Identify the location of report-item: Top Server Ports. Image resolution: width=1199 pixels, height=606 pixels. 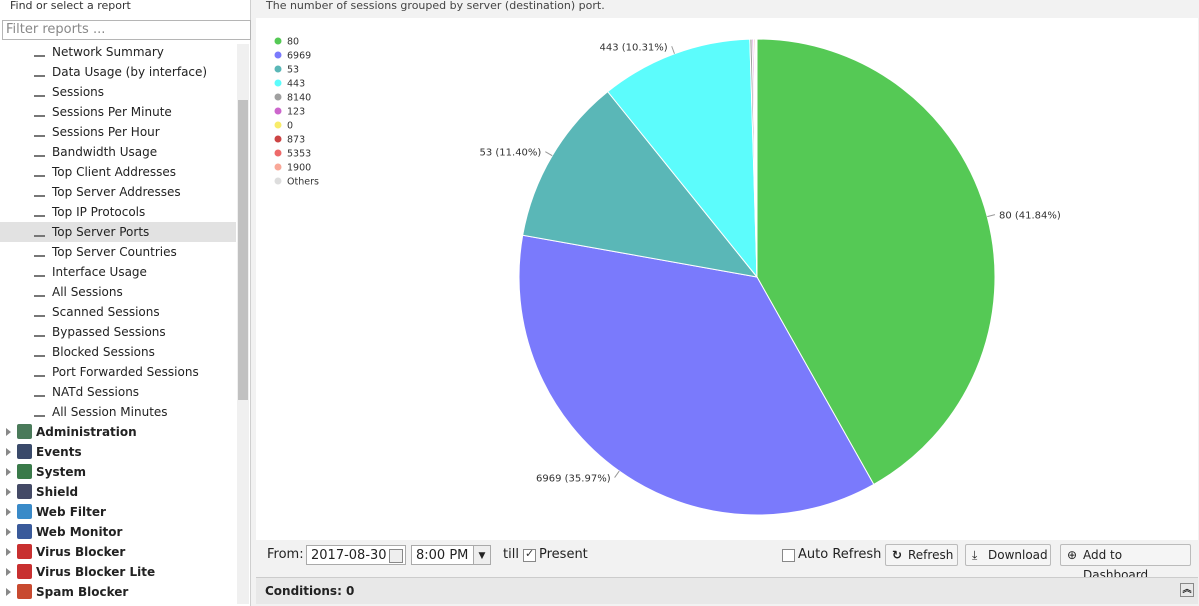
(118, 232).